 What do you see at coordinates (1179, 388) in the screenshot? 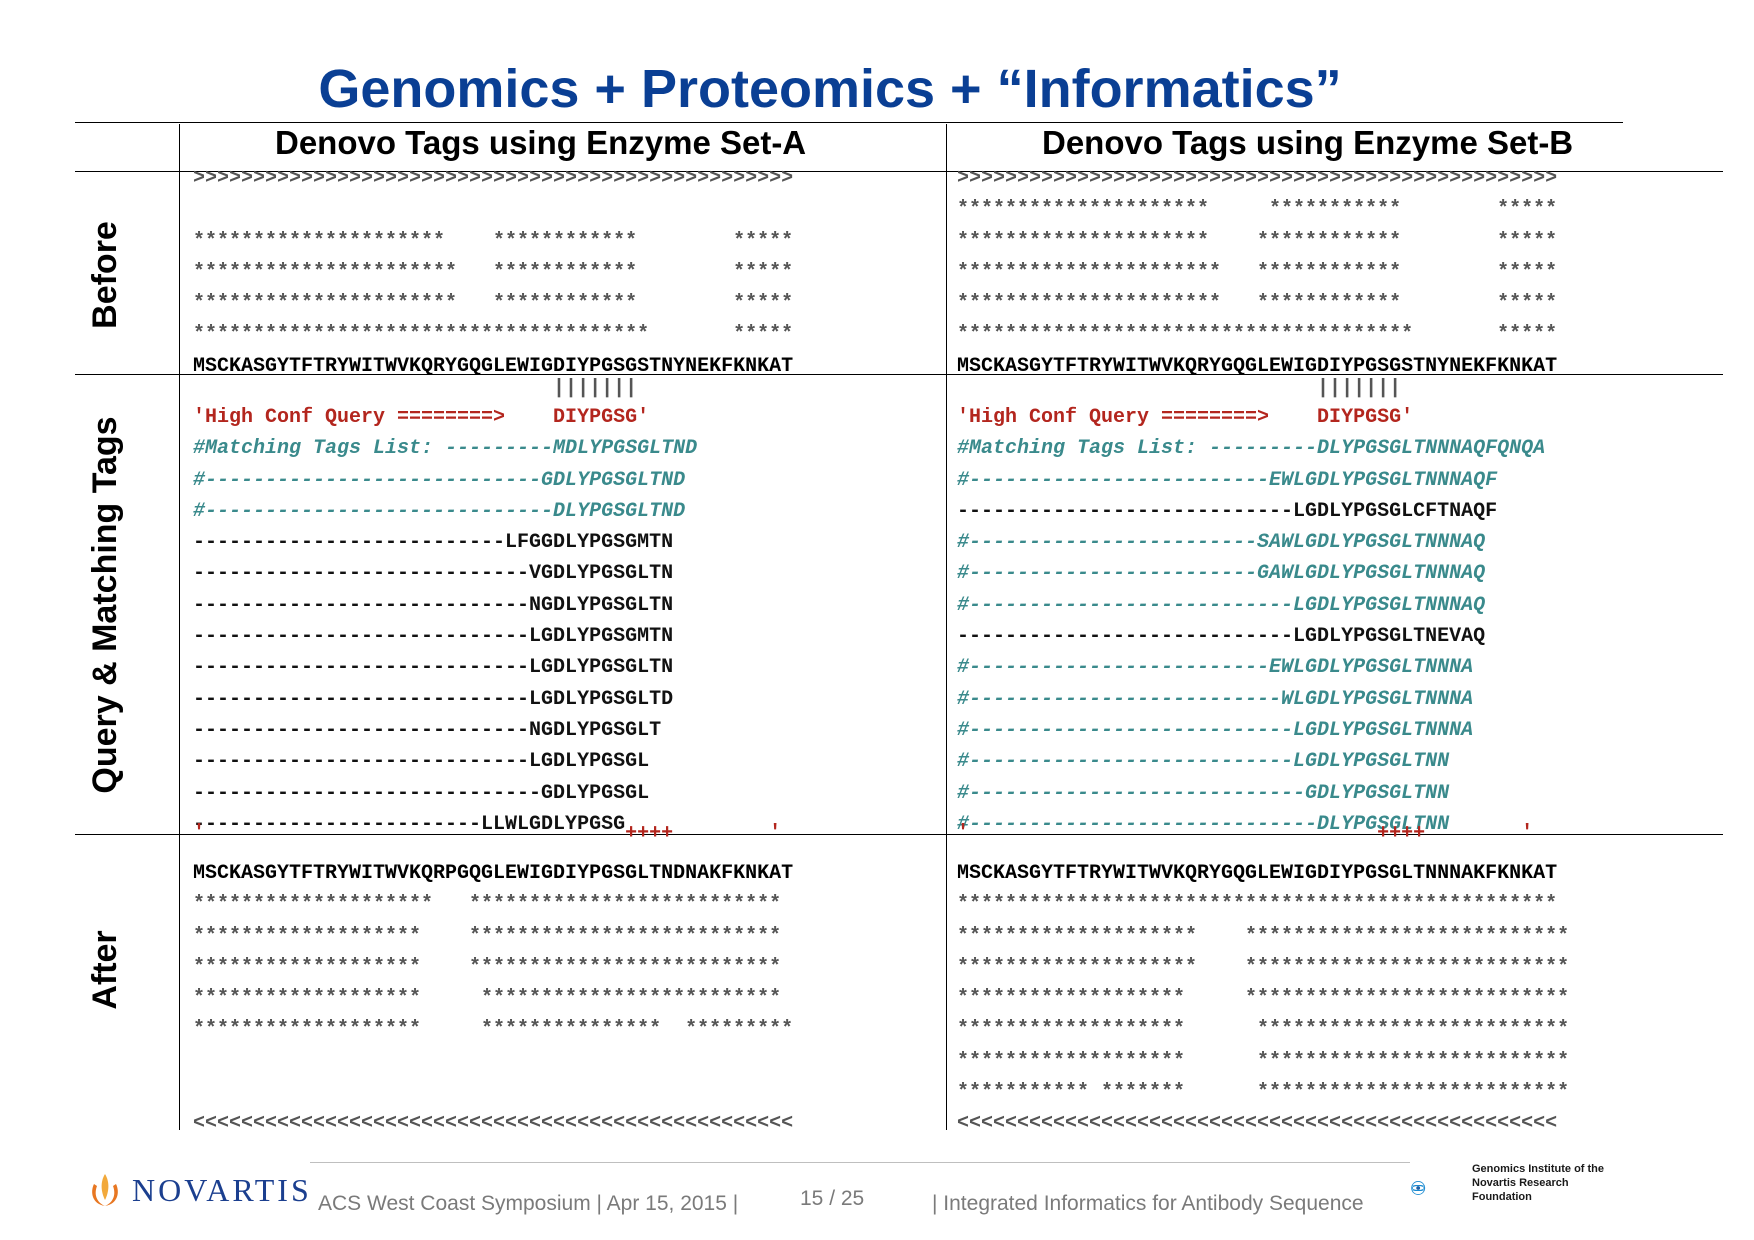
I see `query-b-bars: |||||||` at bounding box center [1179, 388].